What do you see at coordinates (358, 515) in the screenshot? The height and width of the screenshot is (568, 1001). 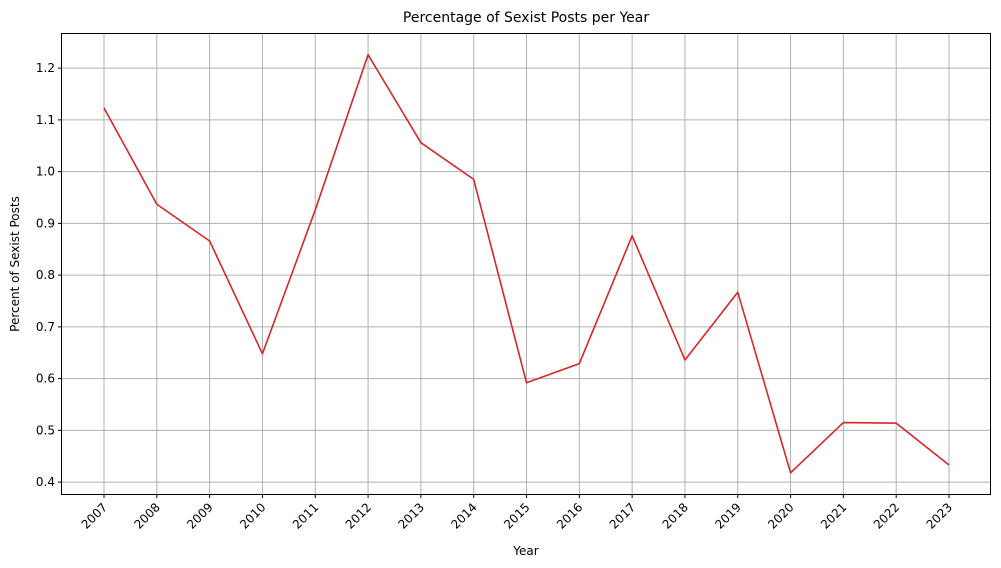 I see `x-tick-label: 2012` at bounding box center [358, 515].